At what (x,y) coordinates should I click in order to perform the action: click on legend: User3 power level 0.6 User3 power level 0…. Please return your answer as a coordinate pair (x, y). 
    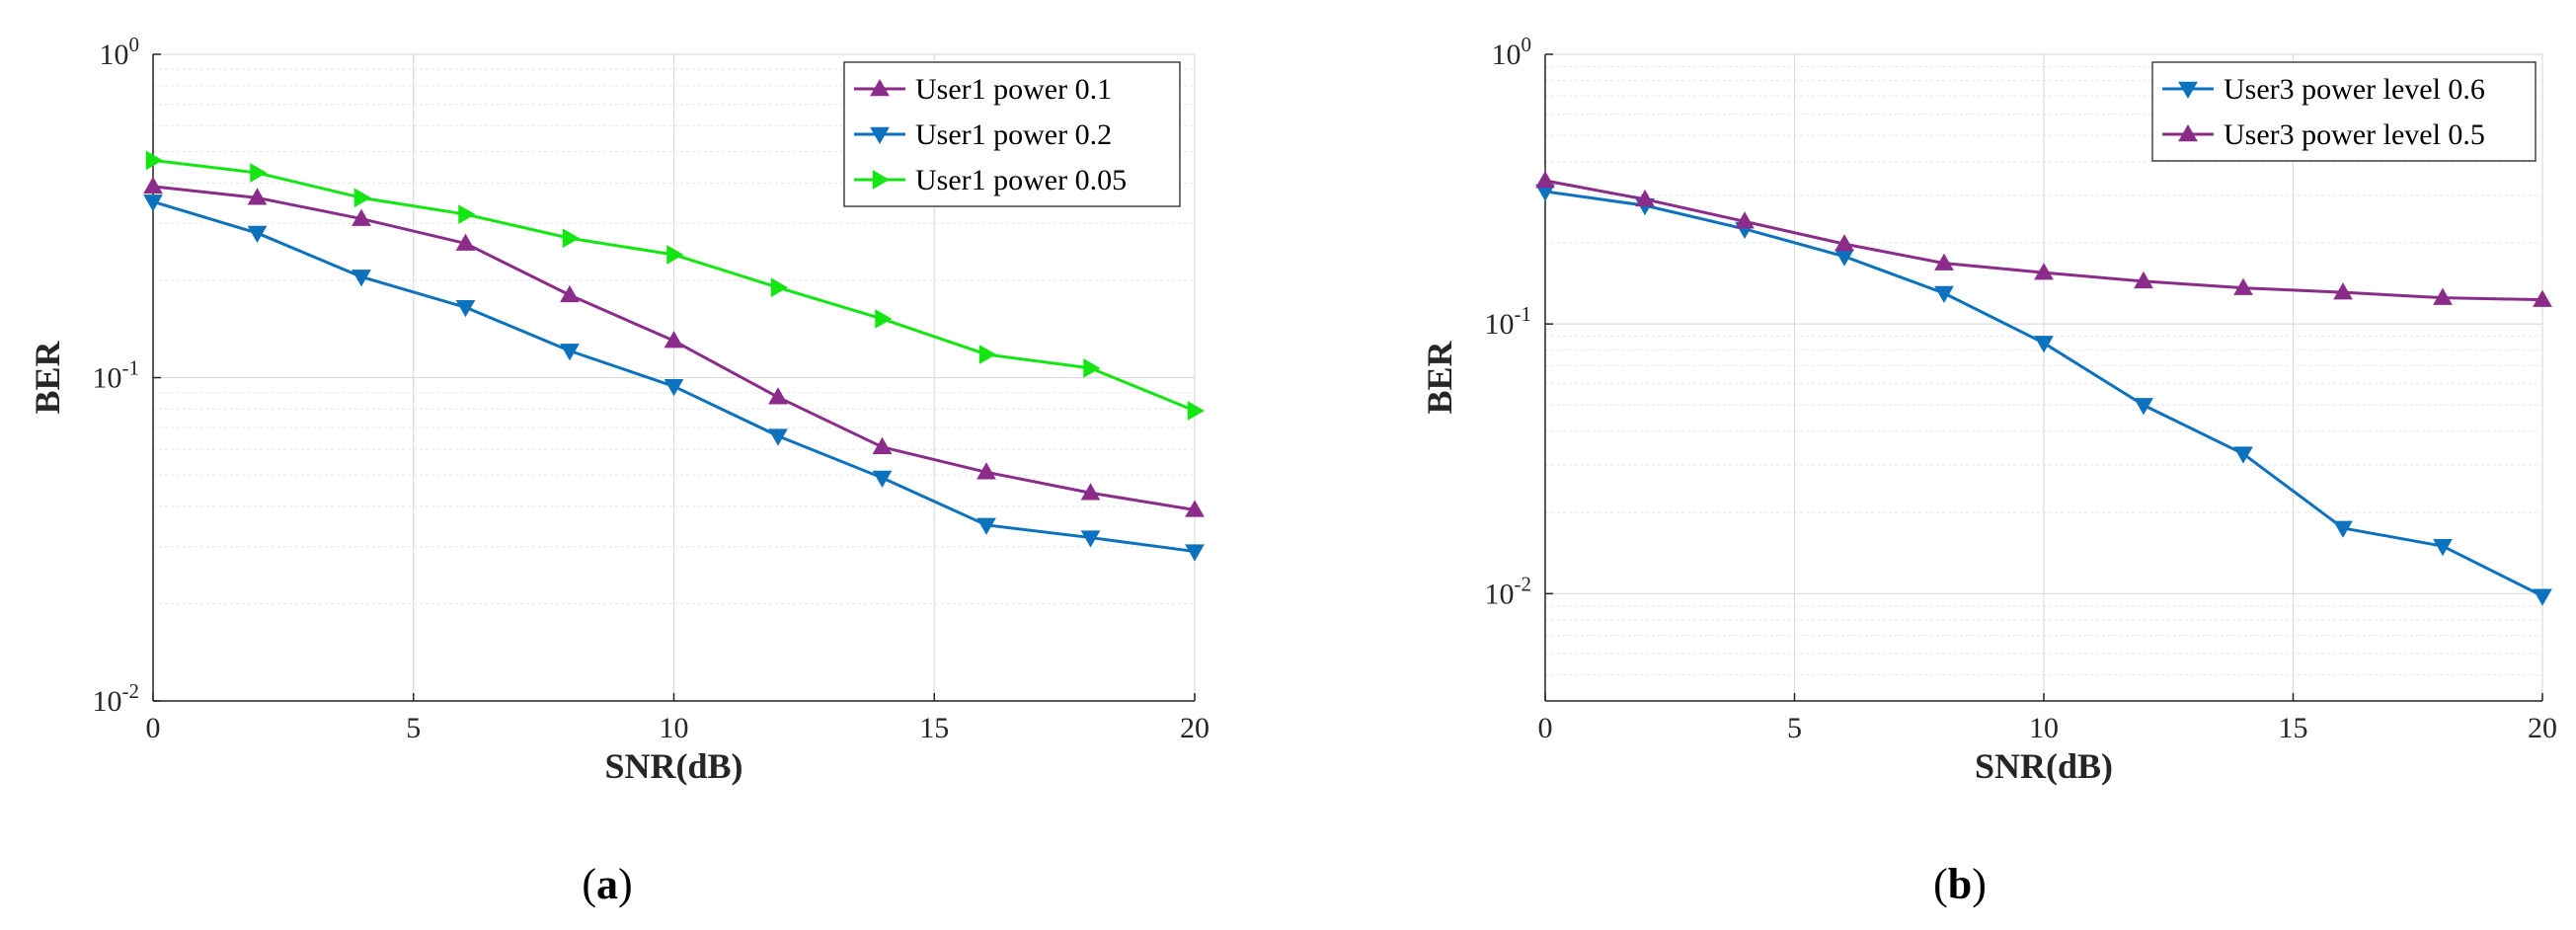
    Looking at the image, I should click on (2344, 111).